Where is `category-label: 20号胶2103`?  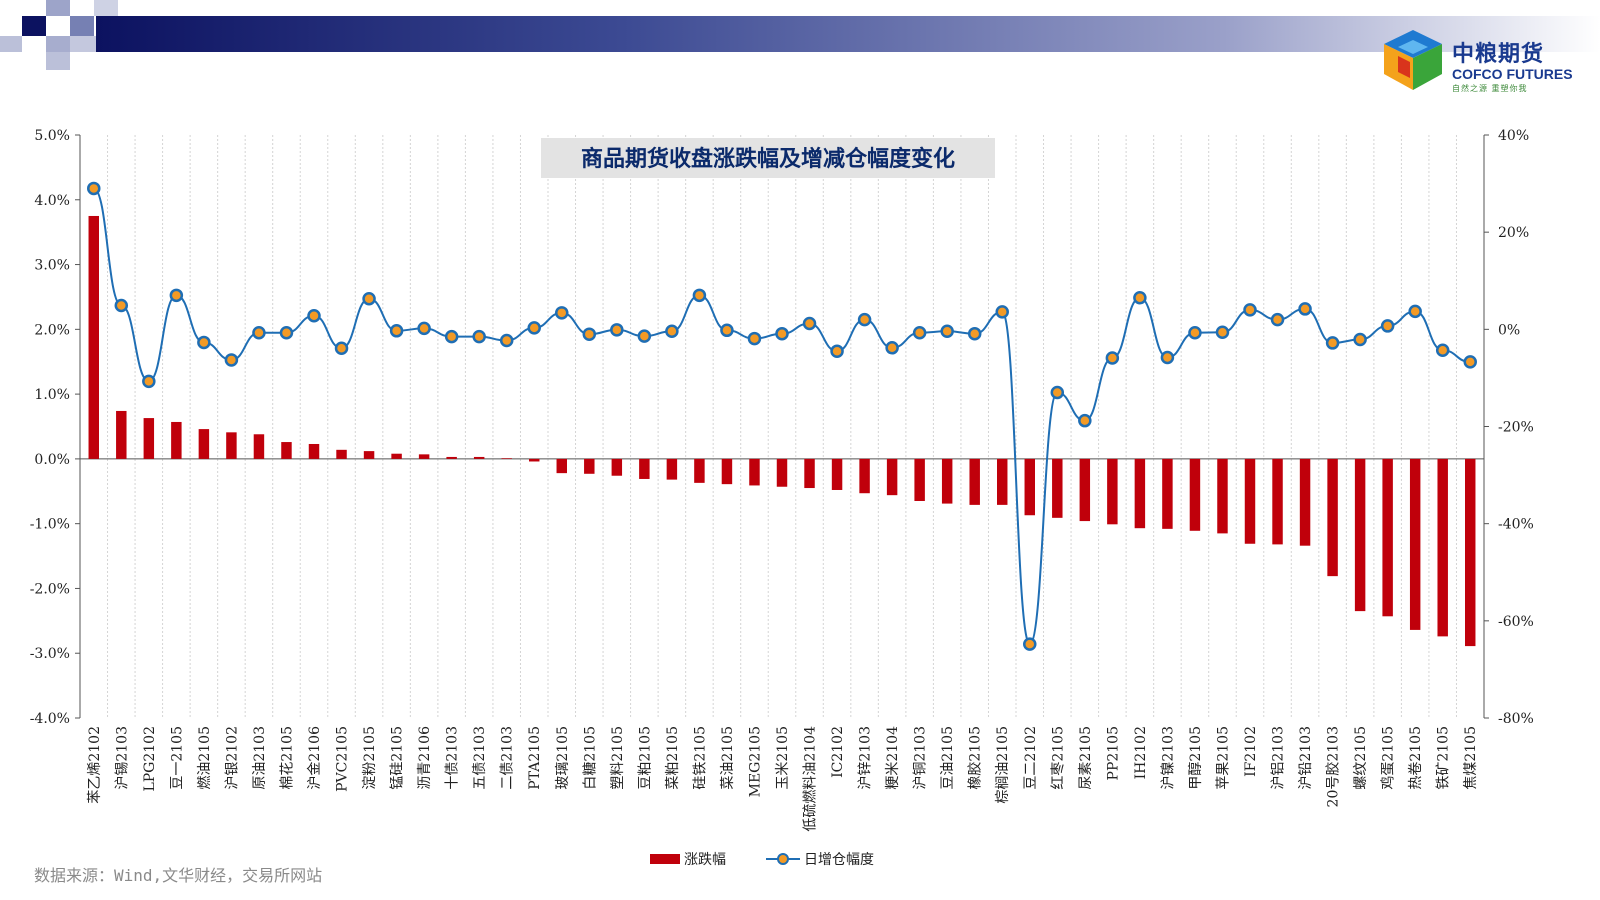 category-label: 20号胶2103 is located at coordinates (1333, 766).